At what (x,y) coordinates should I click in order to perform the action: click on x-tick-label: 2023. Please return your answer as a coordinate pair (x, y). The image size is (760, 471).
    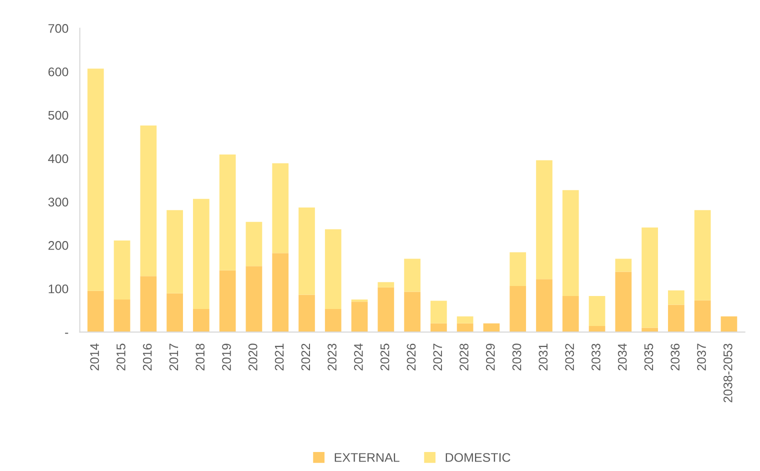
    Looking at the image, I should click on (332, 357).